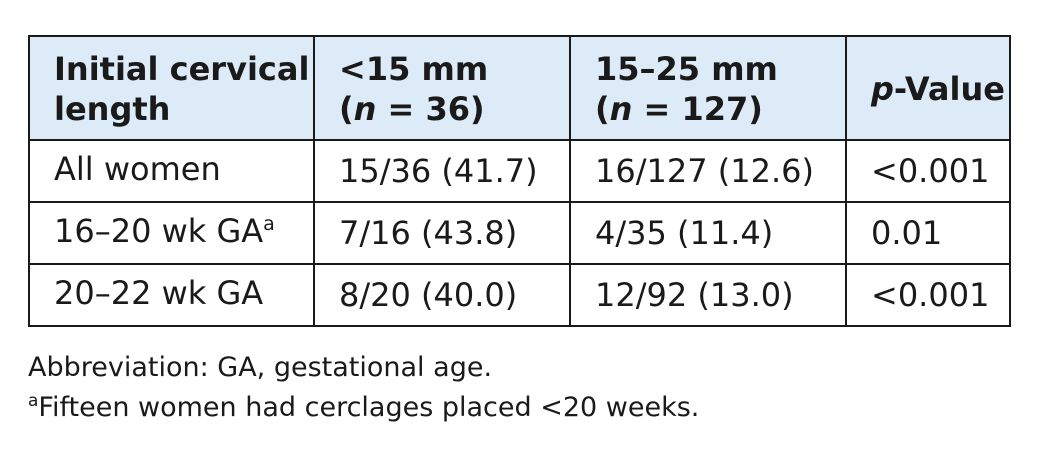  What do you see at coordinates (697, 109) in the screenshot?
I see `header-15-25mm-n-value: = 127)` at bounding box center [697, 109].